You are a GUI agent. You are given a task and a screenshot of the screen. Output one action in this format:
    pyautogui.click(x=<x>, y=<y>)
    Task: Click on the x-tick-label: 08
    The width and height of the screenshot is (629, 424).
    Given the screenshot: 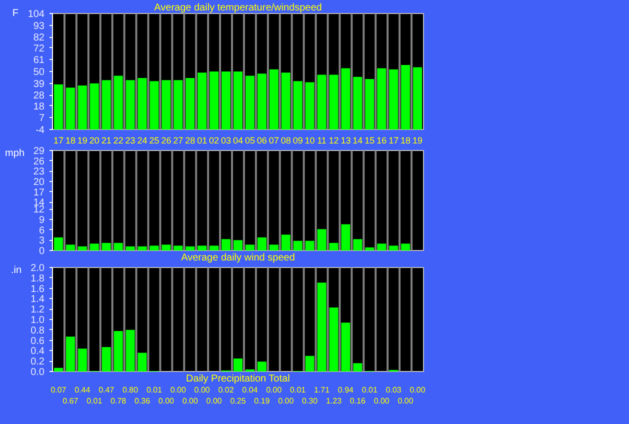 What is the action you would take?
    pyautogui.click(x=285, y=141)
    